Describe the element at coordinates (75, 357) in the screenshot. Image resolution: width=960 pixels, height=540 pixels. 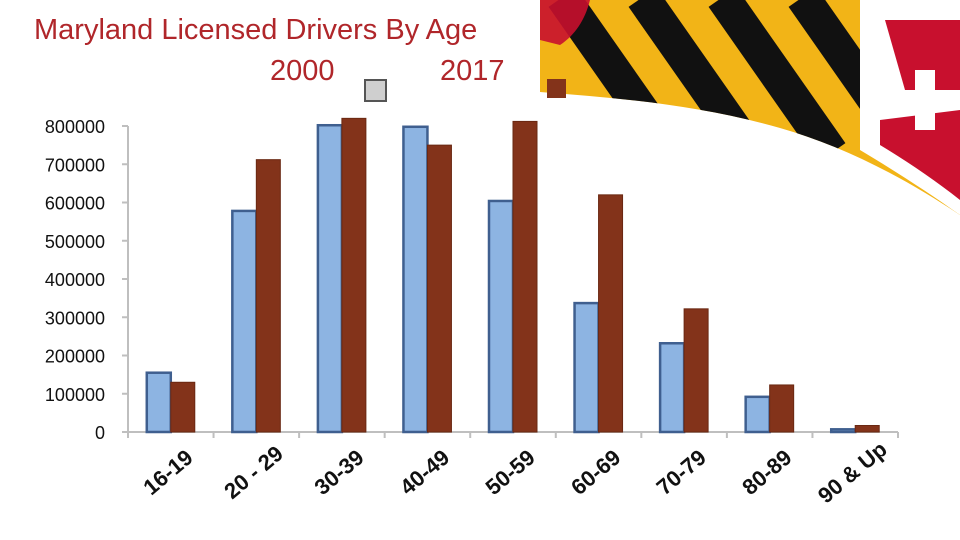
I see `y-tick-label: 200000` at that location.